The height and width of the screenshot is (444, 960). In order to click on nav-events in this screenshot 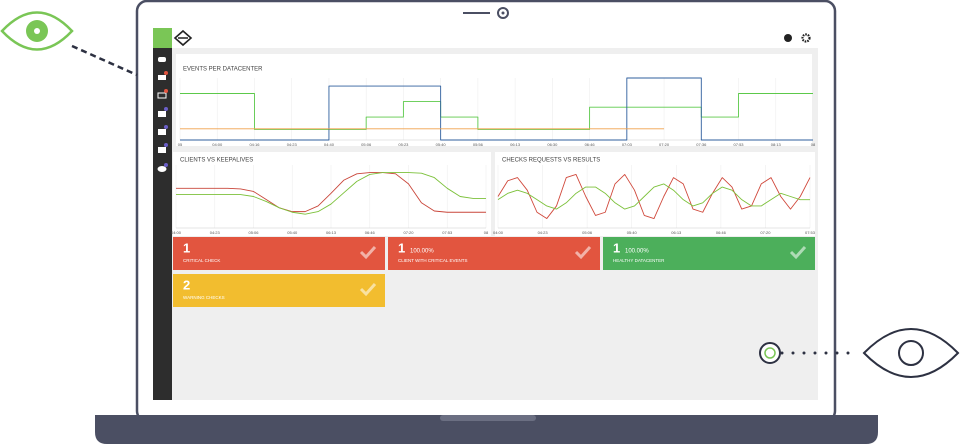, I will do `click(162, 77)`.